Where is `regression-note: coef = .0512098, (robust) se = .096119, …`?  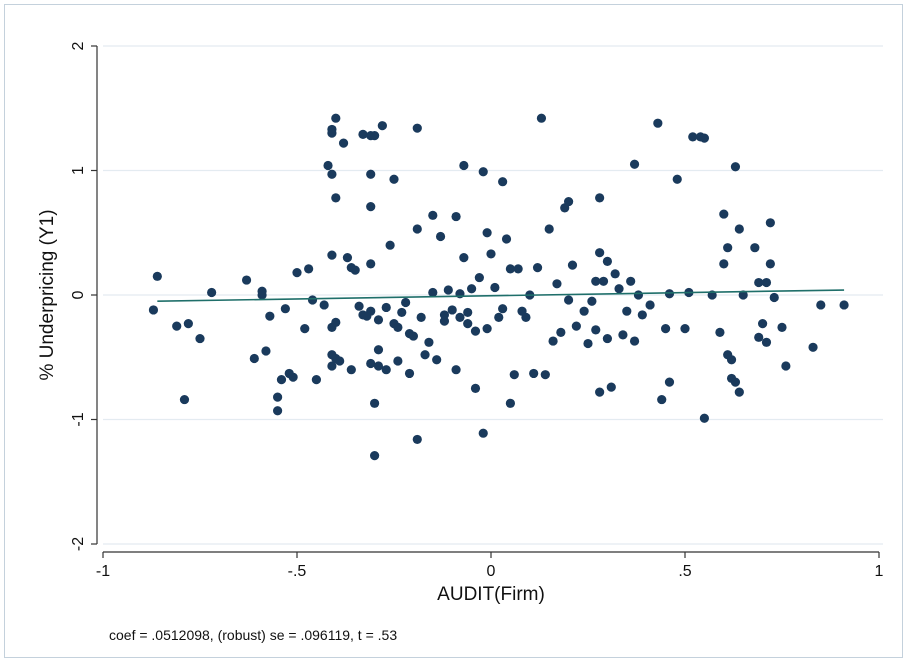
regression-note: coef = .0512098, (robust) se = .096119, … is located at coordinates (253, 635).